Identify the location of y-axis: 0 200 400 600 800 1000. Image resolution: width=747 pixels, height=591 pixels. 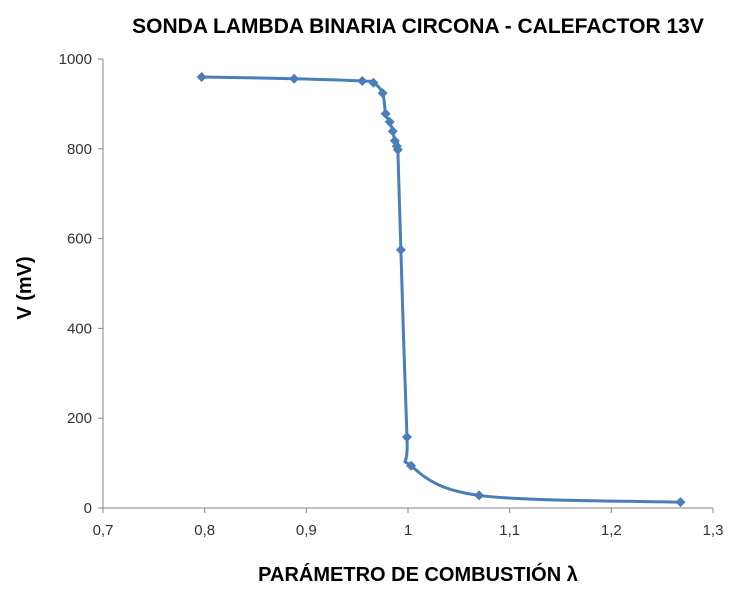
(81, 284).